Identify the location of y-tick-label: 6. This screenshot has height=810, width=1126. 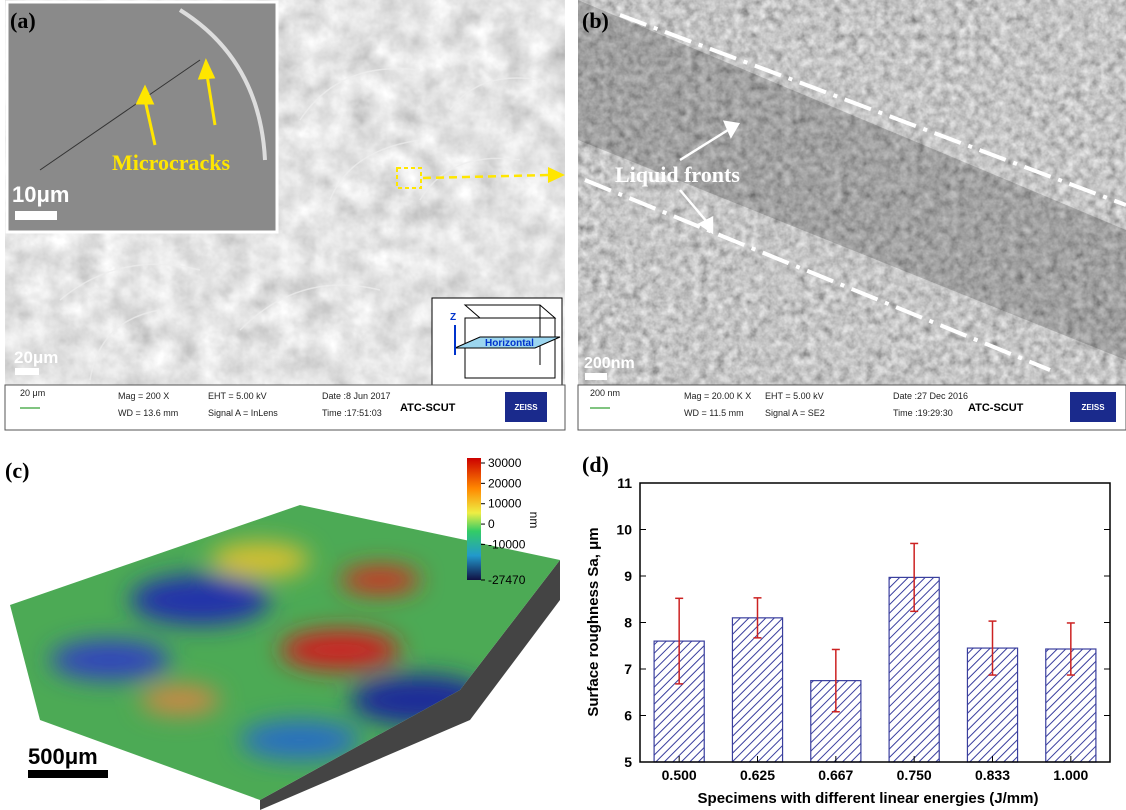
(628, 716).